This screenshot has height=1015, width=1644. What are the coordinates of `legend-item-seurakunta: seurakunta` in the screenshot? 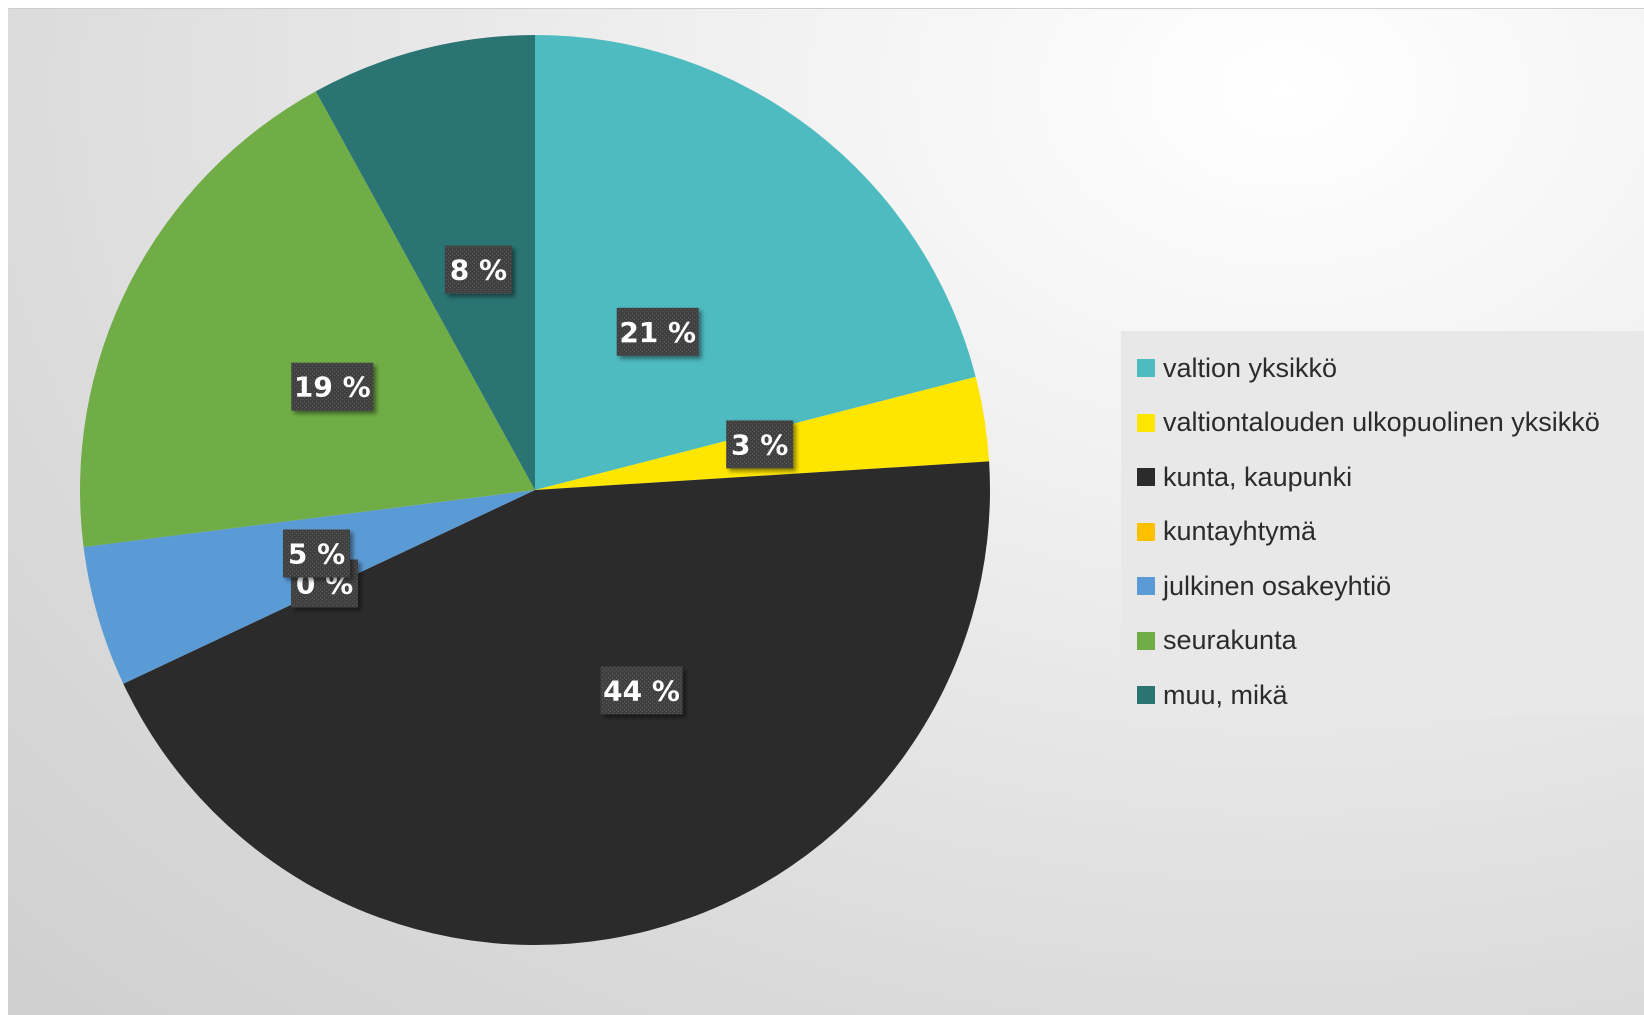 It's located at (1390, 641).